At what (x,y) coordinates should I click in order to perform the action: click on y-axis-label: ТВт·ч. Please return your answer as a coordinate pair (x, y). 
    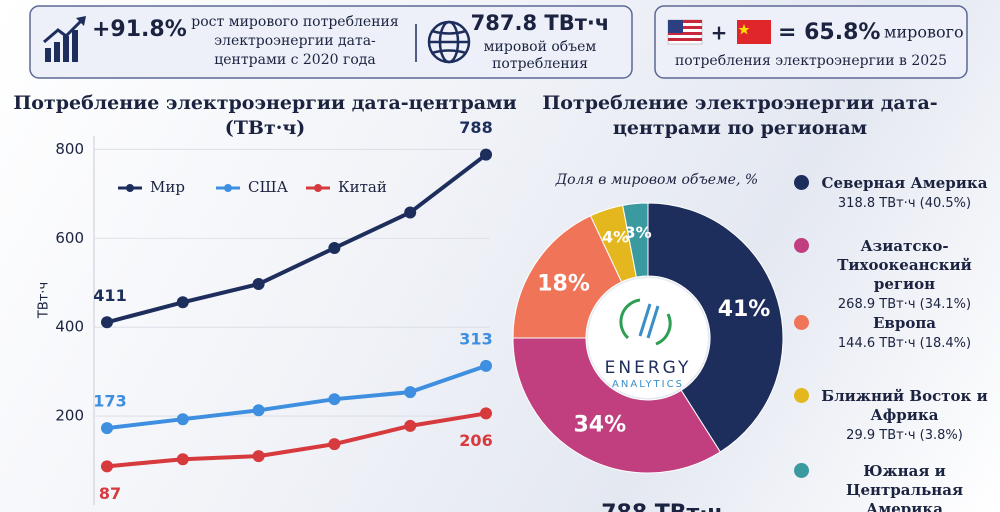
    Looking at the image, I should click on (44, 300).